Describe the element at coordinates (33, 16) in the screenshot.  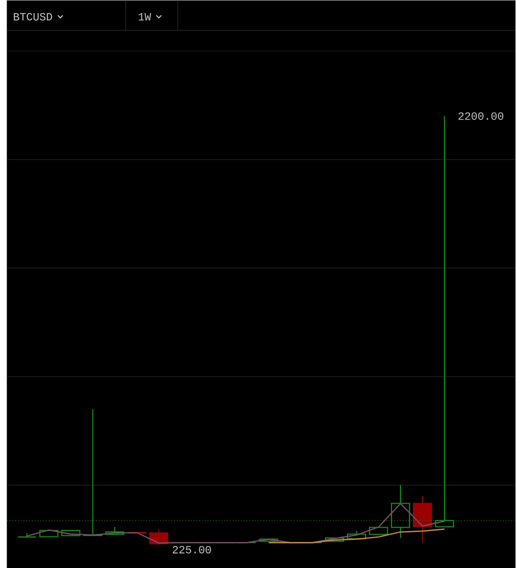
I see `chart-title: BTCUSD` at that location.